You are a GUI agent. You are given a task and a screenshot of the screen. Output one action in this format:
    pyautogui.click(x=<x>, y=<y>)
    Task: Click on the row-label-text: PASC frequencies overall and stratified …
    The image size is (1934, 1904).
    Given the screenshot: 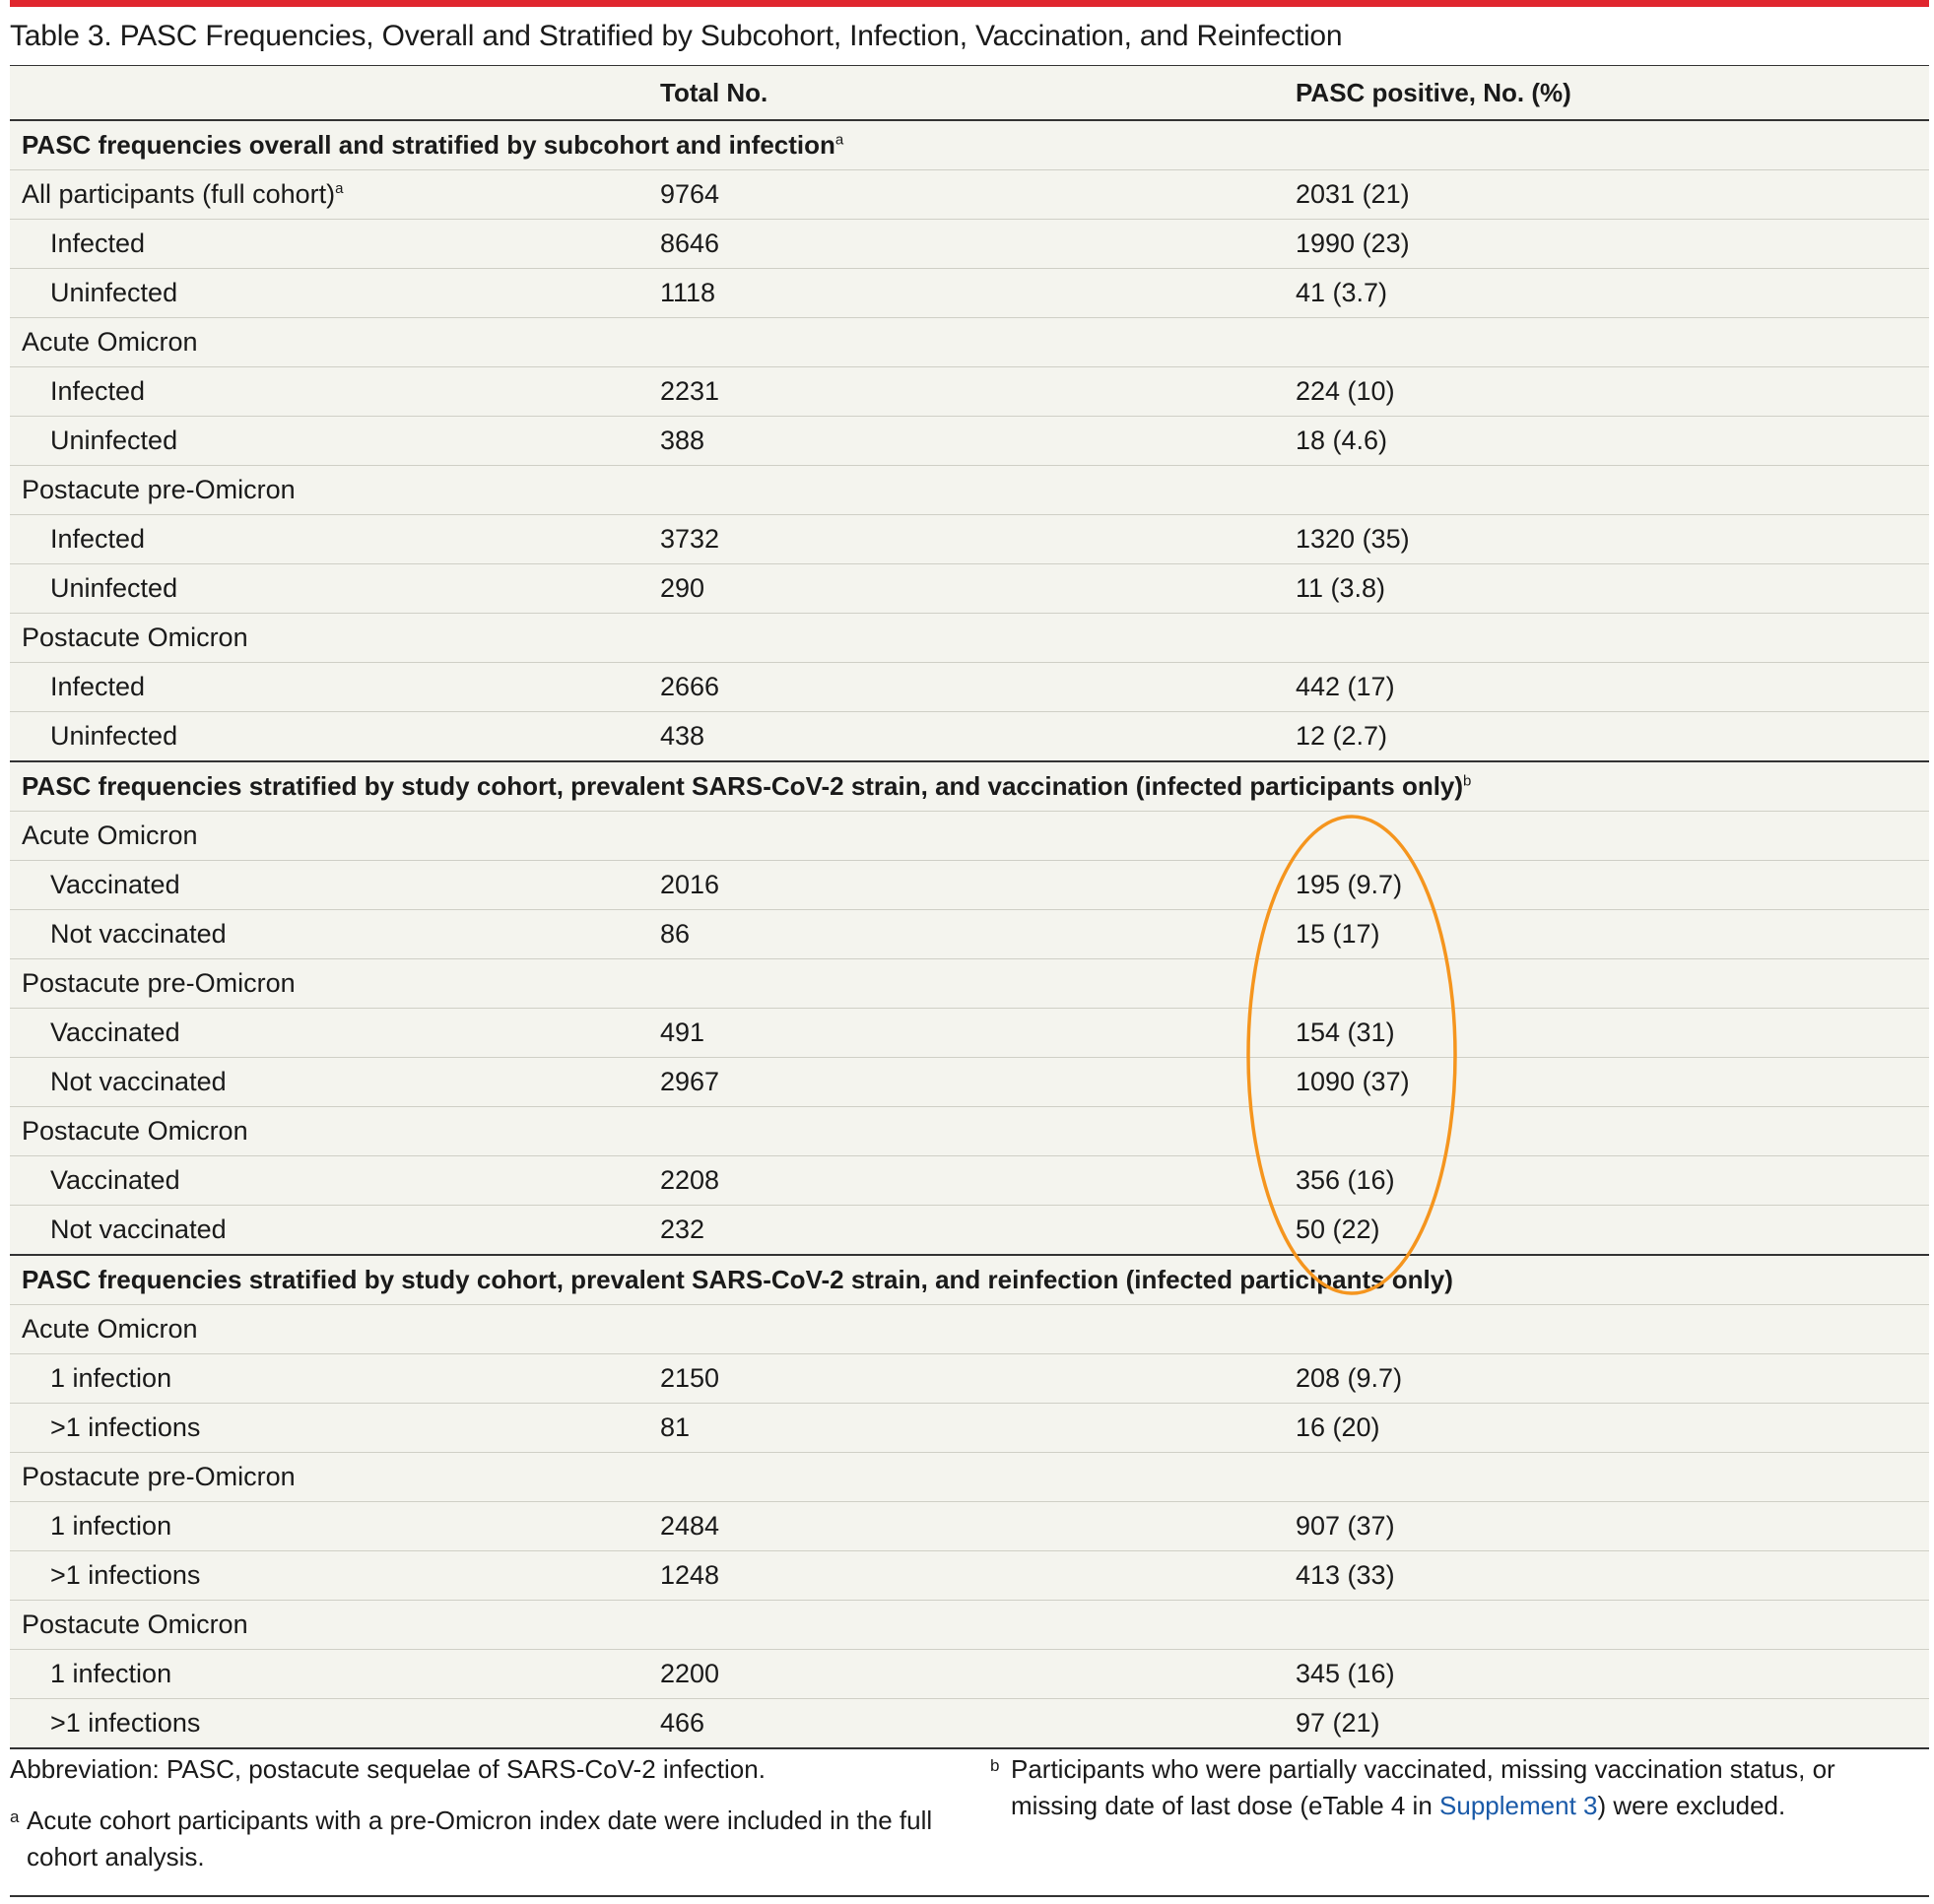 What is the action you would take?
    pyautogui.click(x=428, y=145)
    